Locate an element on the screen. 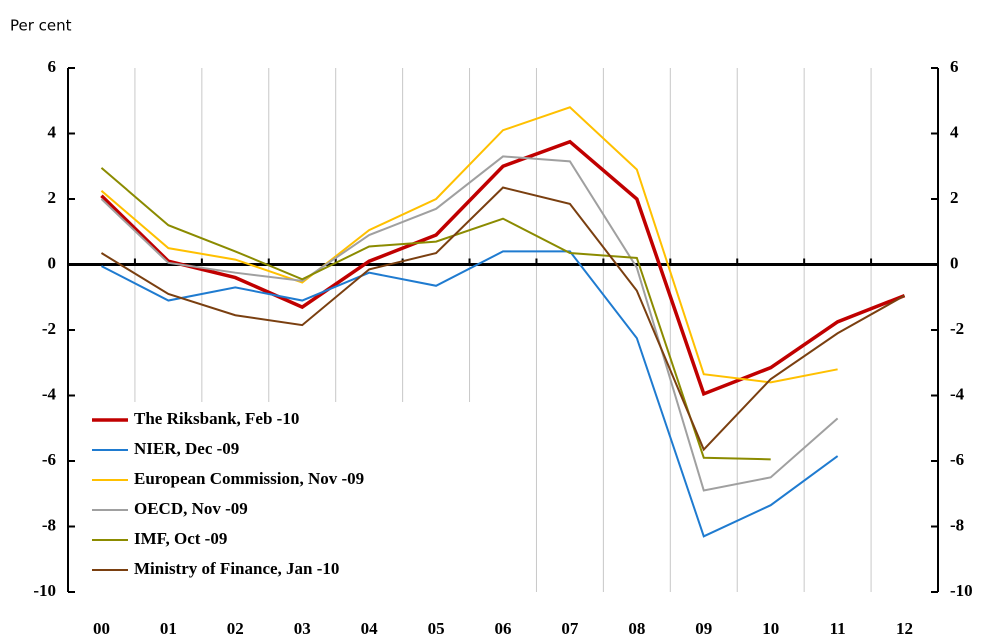 The width and height of the screenshot is (984, 643). x-tick-label: 08 is located at coordinates (636, 628).